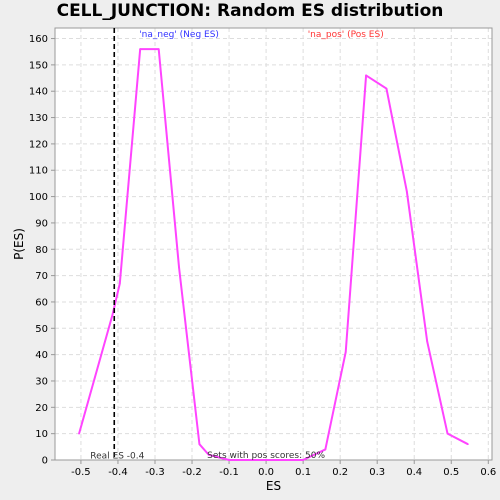  What do you see at coordinates (38, 197) in the screenshot?
I see `y-tick-label: 100` at bounding box center [38, 197].